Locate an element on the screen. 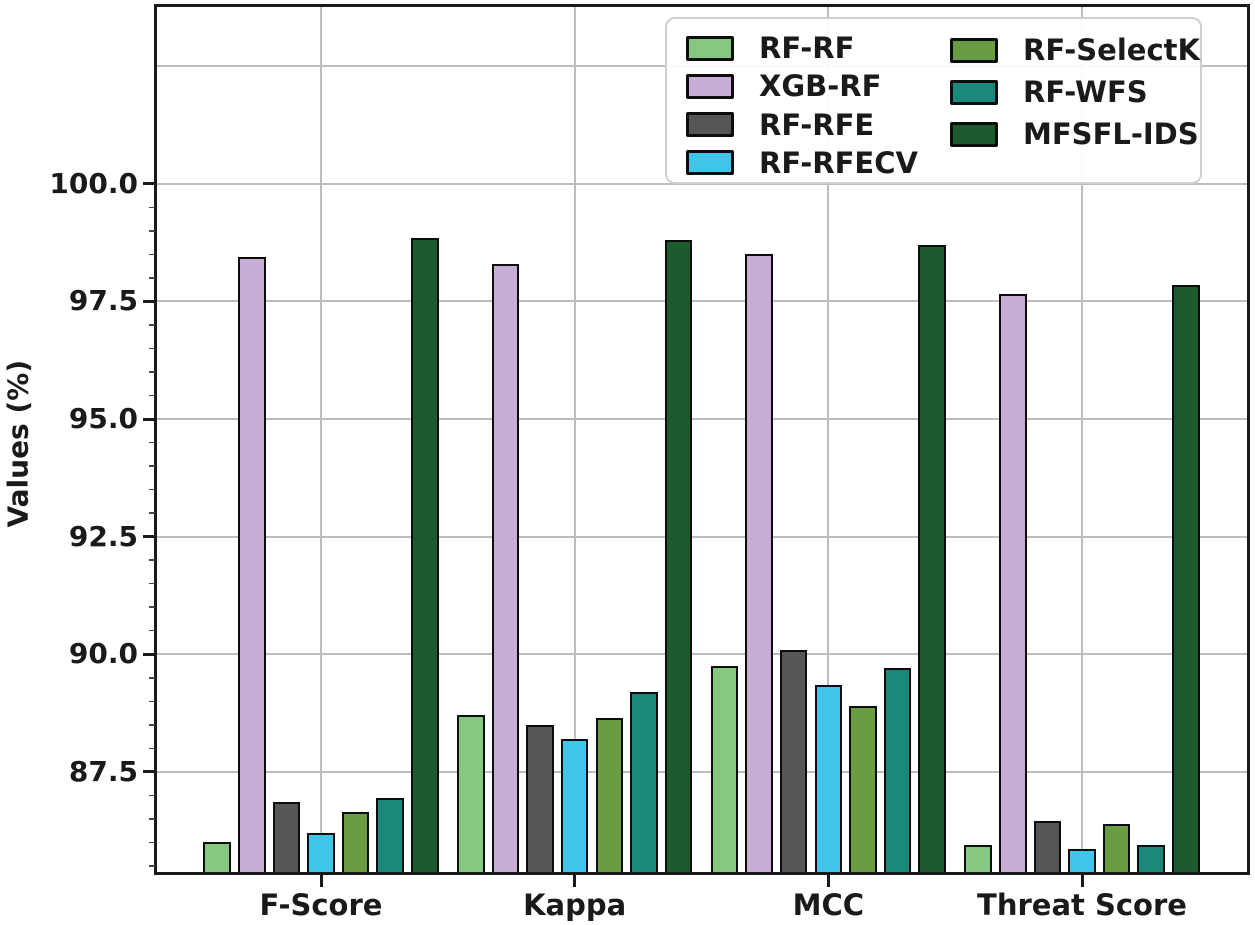  bar-RF-SelectK-F-Score is located at coordinates (355, 843).